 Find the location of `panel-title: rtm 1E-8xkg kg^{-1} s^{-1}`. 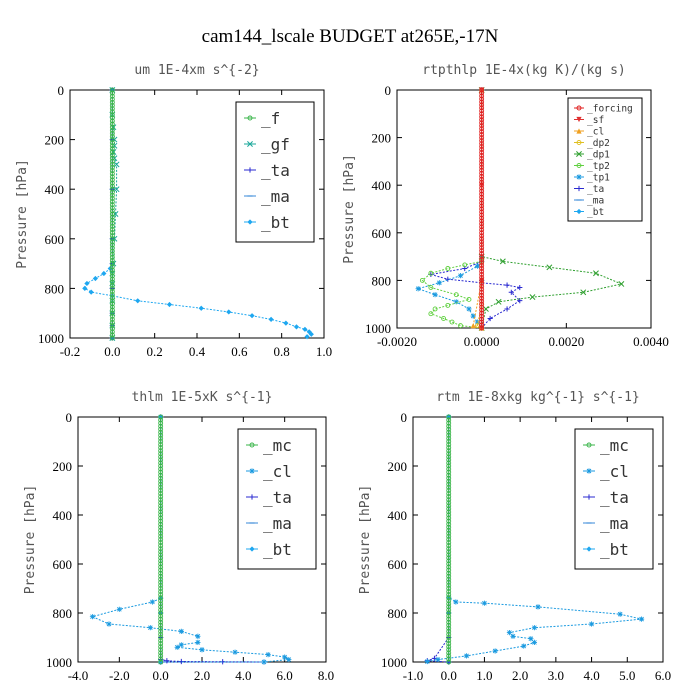

panel-title: rtm 1E-8xkg kg^{-1} s^{-1} is located at coordinates (538, 397).